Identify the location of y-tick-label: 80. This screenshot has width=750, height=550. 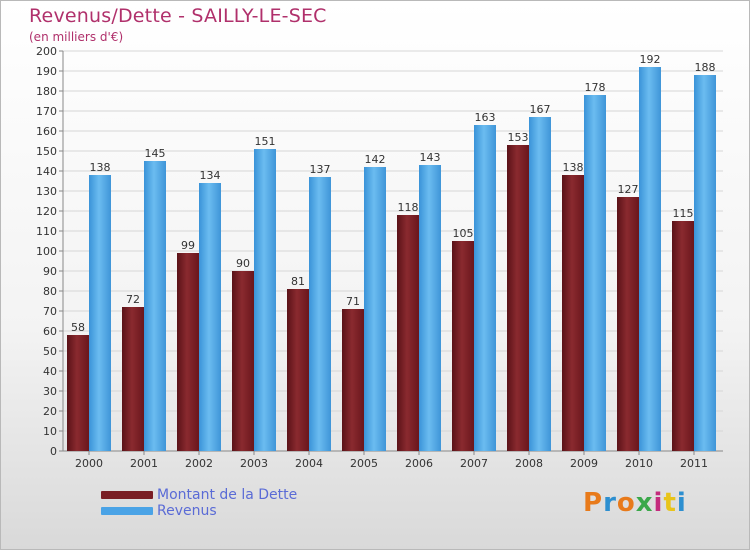
(50, 291).